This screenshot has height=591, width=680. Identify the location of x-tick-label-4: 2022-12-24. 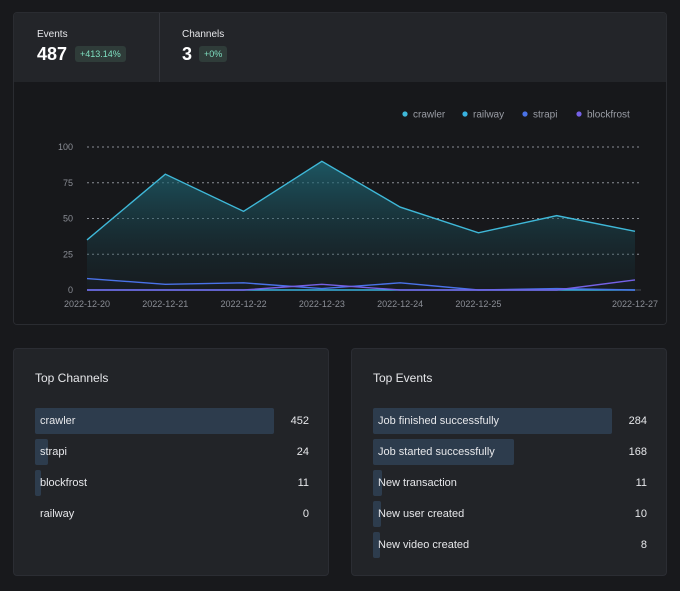
(400, 304).